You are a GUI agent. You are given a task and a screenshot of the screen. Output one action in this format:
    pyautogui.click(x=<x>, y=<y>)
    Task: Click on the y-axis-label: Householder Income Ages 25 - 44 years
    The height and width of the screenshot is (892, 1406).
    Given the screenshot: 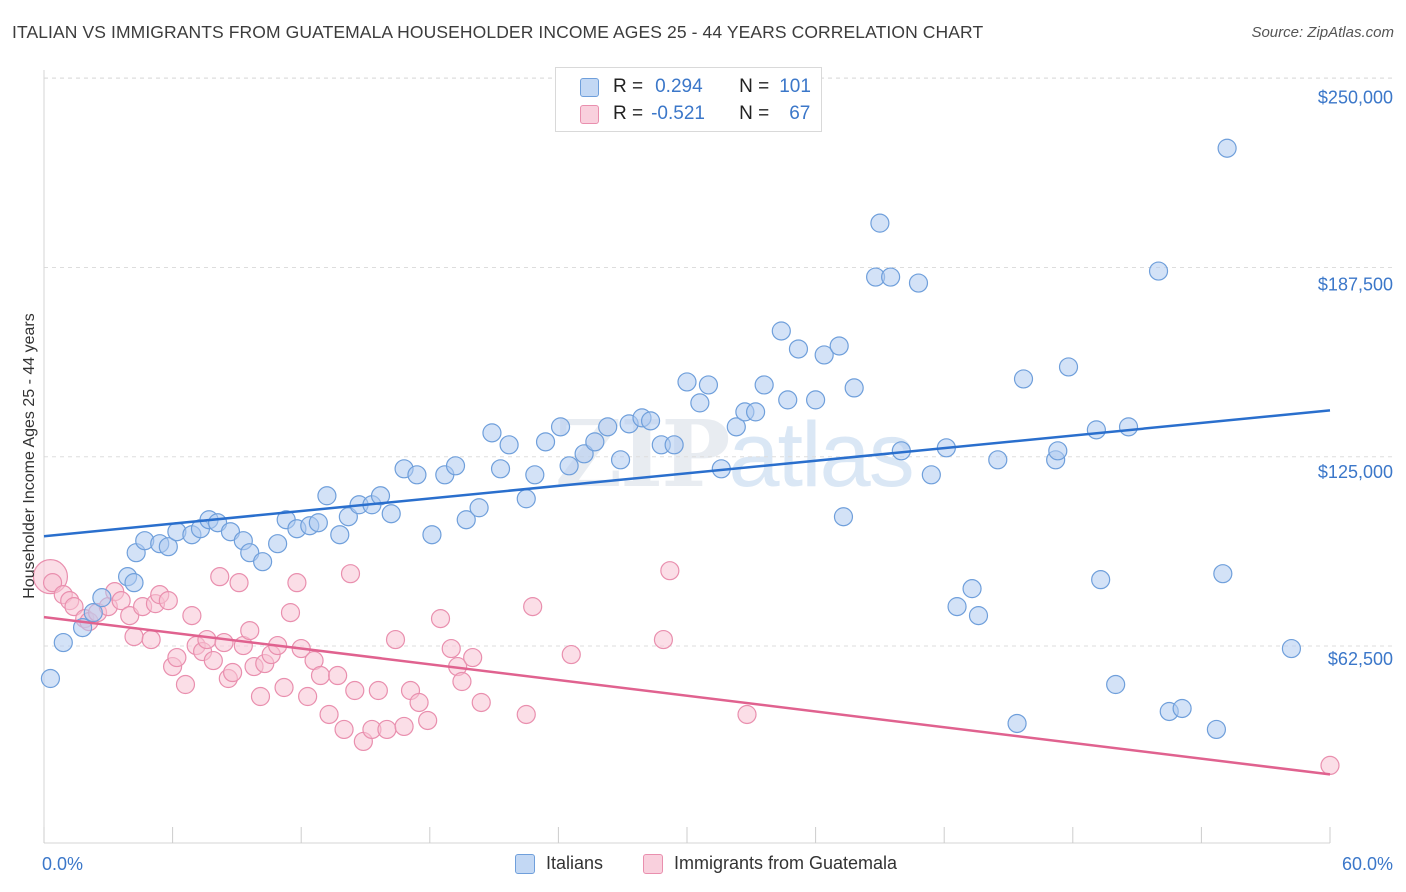 What is the action you would take?
    pyautogui.click(x=29, y=456)
    